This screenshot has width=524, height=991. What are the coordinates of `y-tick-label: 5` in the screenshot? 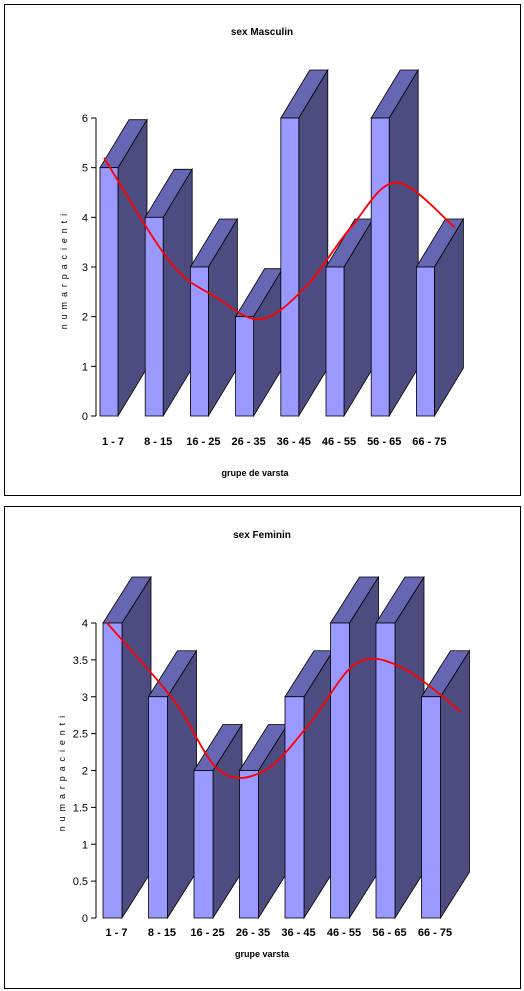 It's located at (85, 169).